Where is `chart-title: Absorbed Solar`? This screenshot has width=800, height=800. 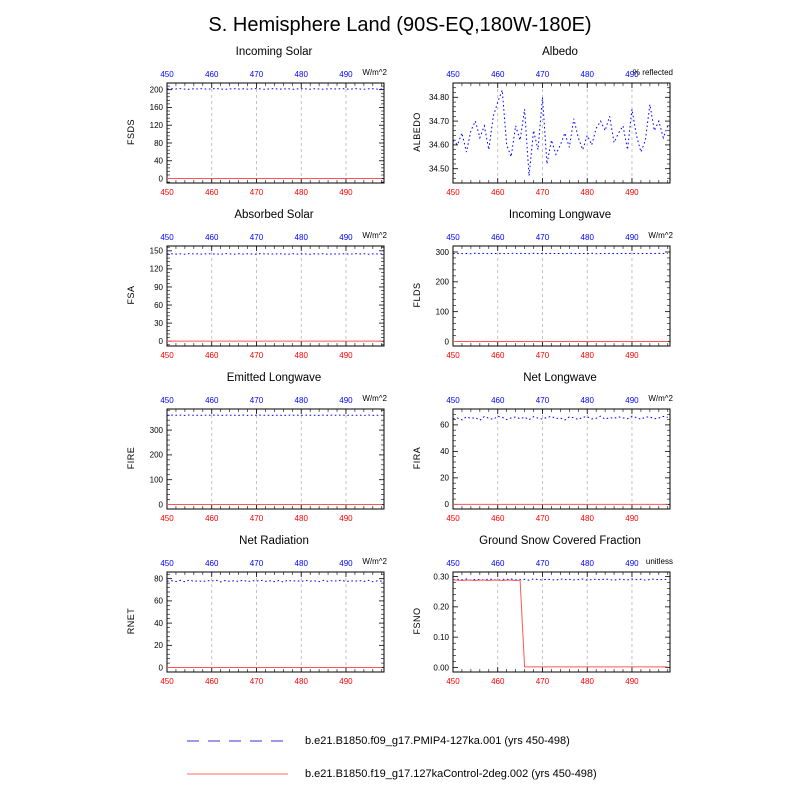 chart-title: Absorbed Solar is located at coordinates (274, 215).